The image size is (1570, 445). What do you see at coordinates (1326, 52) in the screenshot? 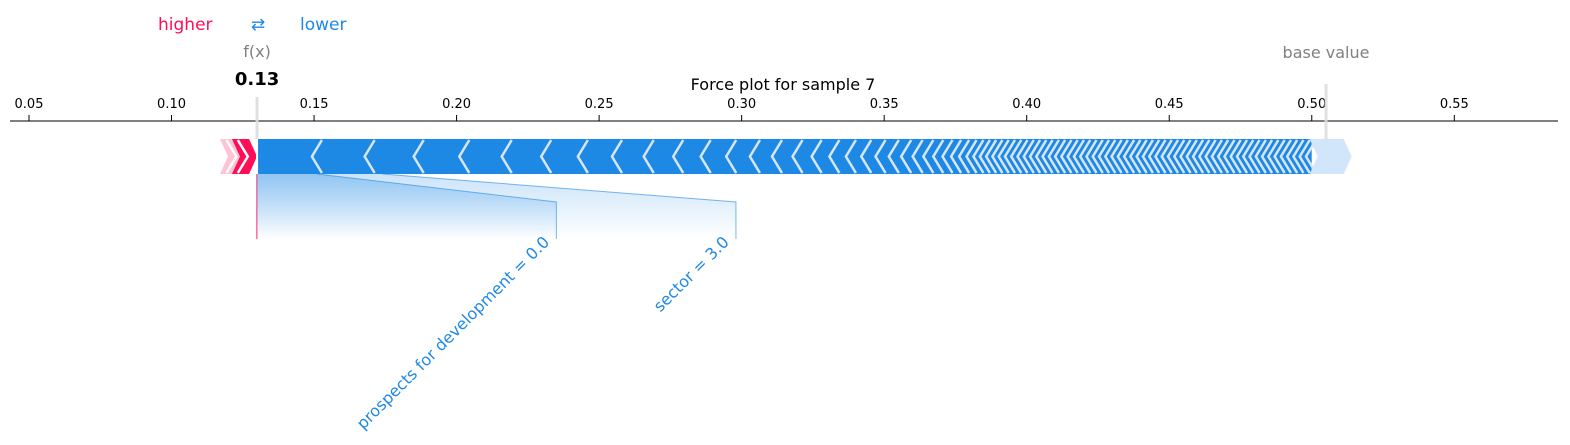
I see `base-value-label: base value` at bounding box center [1326, 52].